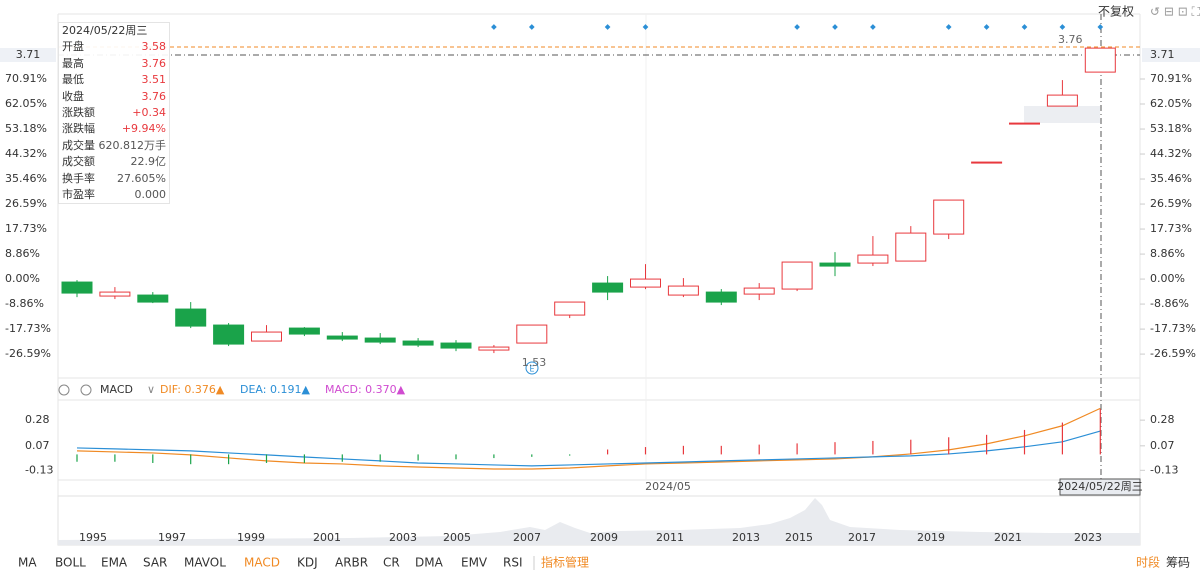  I want to click on y-tick-label: 26.59%, so click(26, 203).